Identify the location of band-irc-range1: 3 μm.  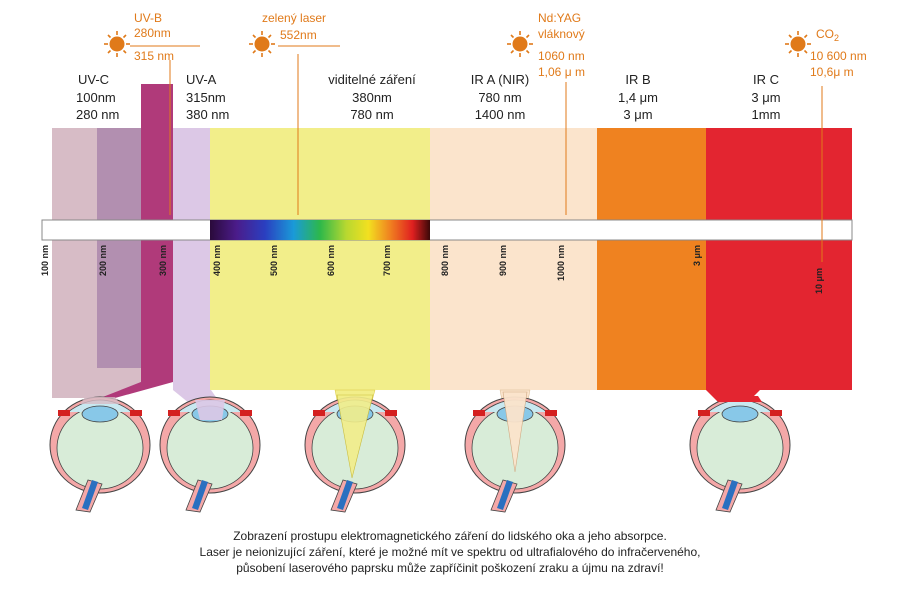
(765, 97).